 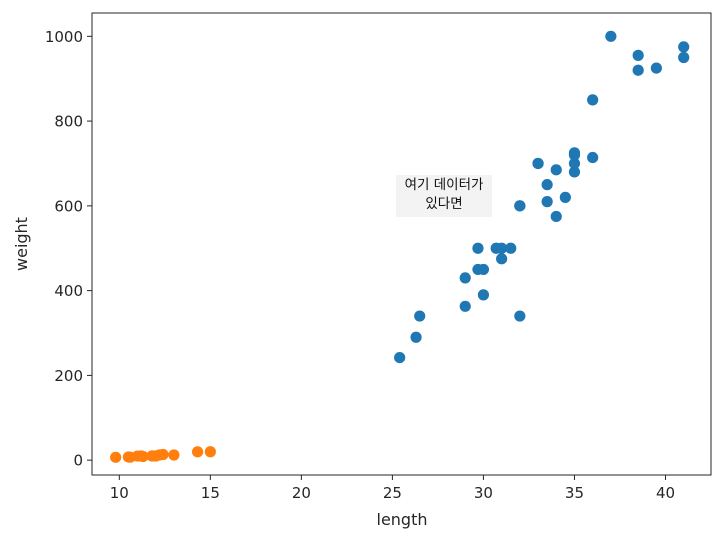 I want to click on x-axis: 10 15 20 25 30 35 40, so click(x=392, y=488).